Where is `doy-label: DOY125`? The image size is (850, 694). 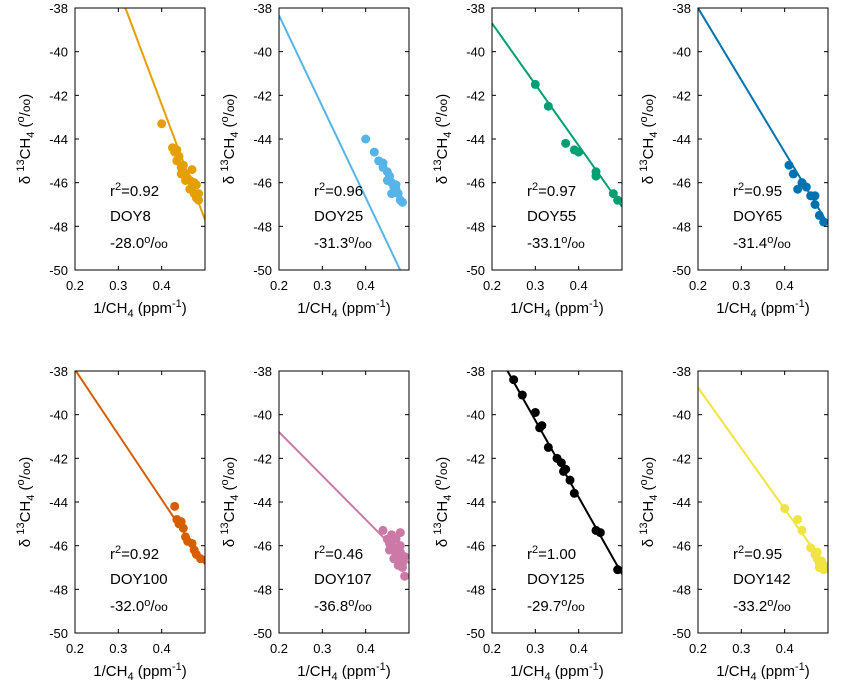
doy-label: DOY125 is located at coordinates (556, 579).